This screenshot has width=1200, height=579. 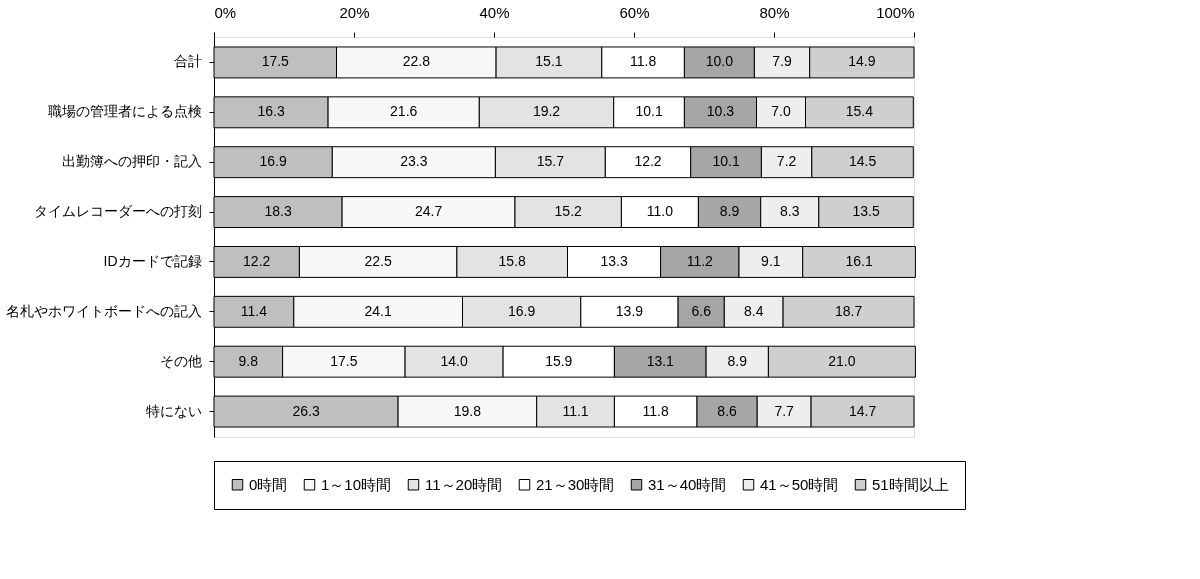 I want to click on data-label: 15.2, so click(x=568, y=211).